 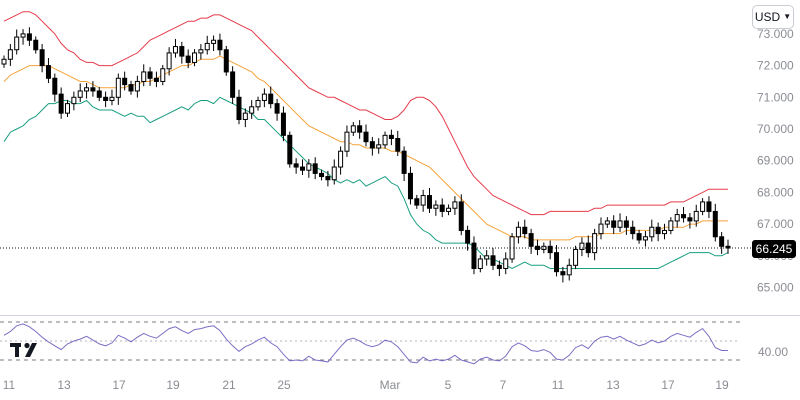 What do you see at coordinates (722, 385) in the screenshot?
I see `time-tick-label: 19` at bounding box center [722, 385].